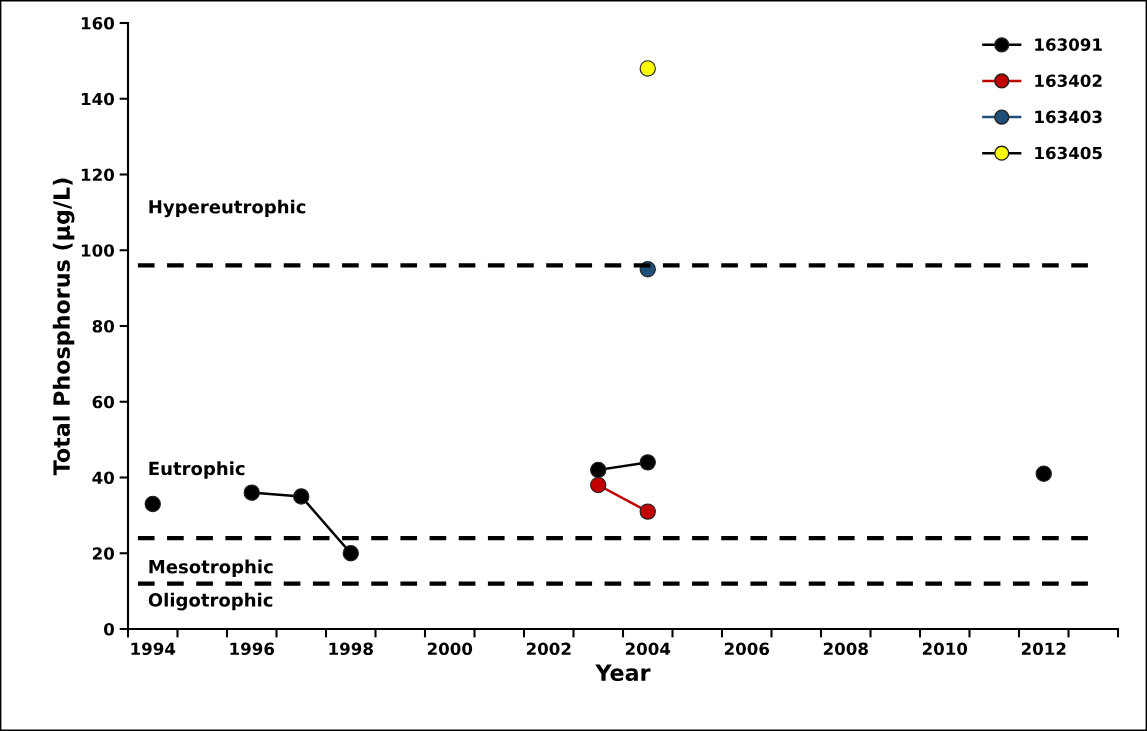  What do you see at coordinates (252, 649) in the screenshot?
I see `x-tick-label: 1996` at bounding box center [252, 649].